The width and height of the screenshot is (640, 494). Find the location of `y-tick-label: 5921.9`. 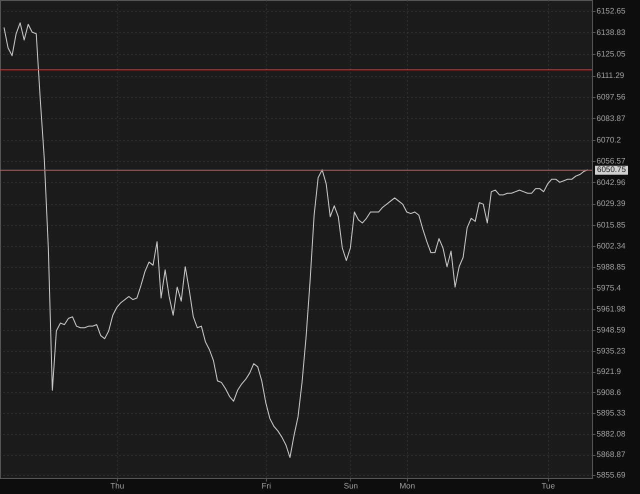

y-tick-label: 5921.9 is located at coordinates (609, 371).